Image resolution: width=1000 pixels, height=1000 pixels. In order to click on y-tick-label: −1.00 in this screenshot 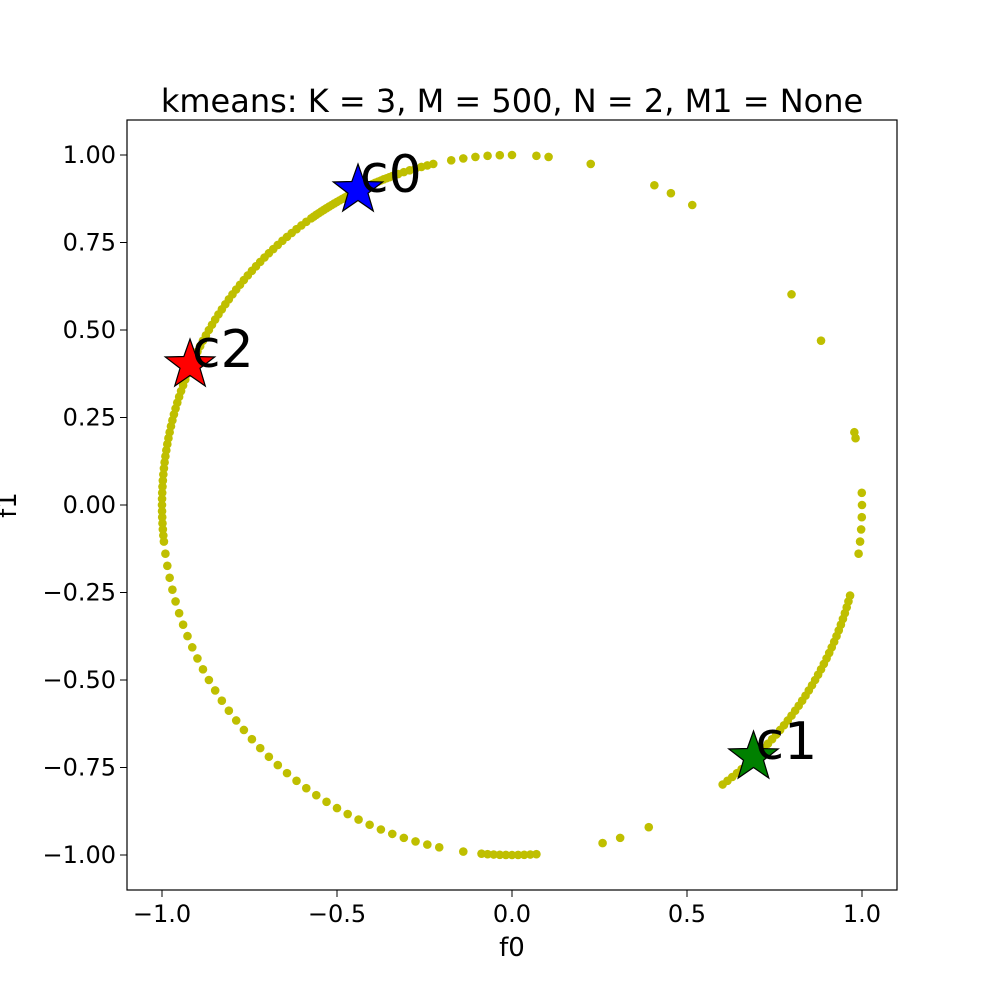, I will do `click(79, 855)`.